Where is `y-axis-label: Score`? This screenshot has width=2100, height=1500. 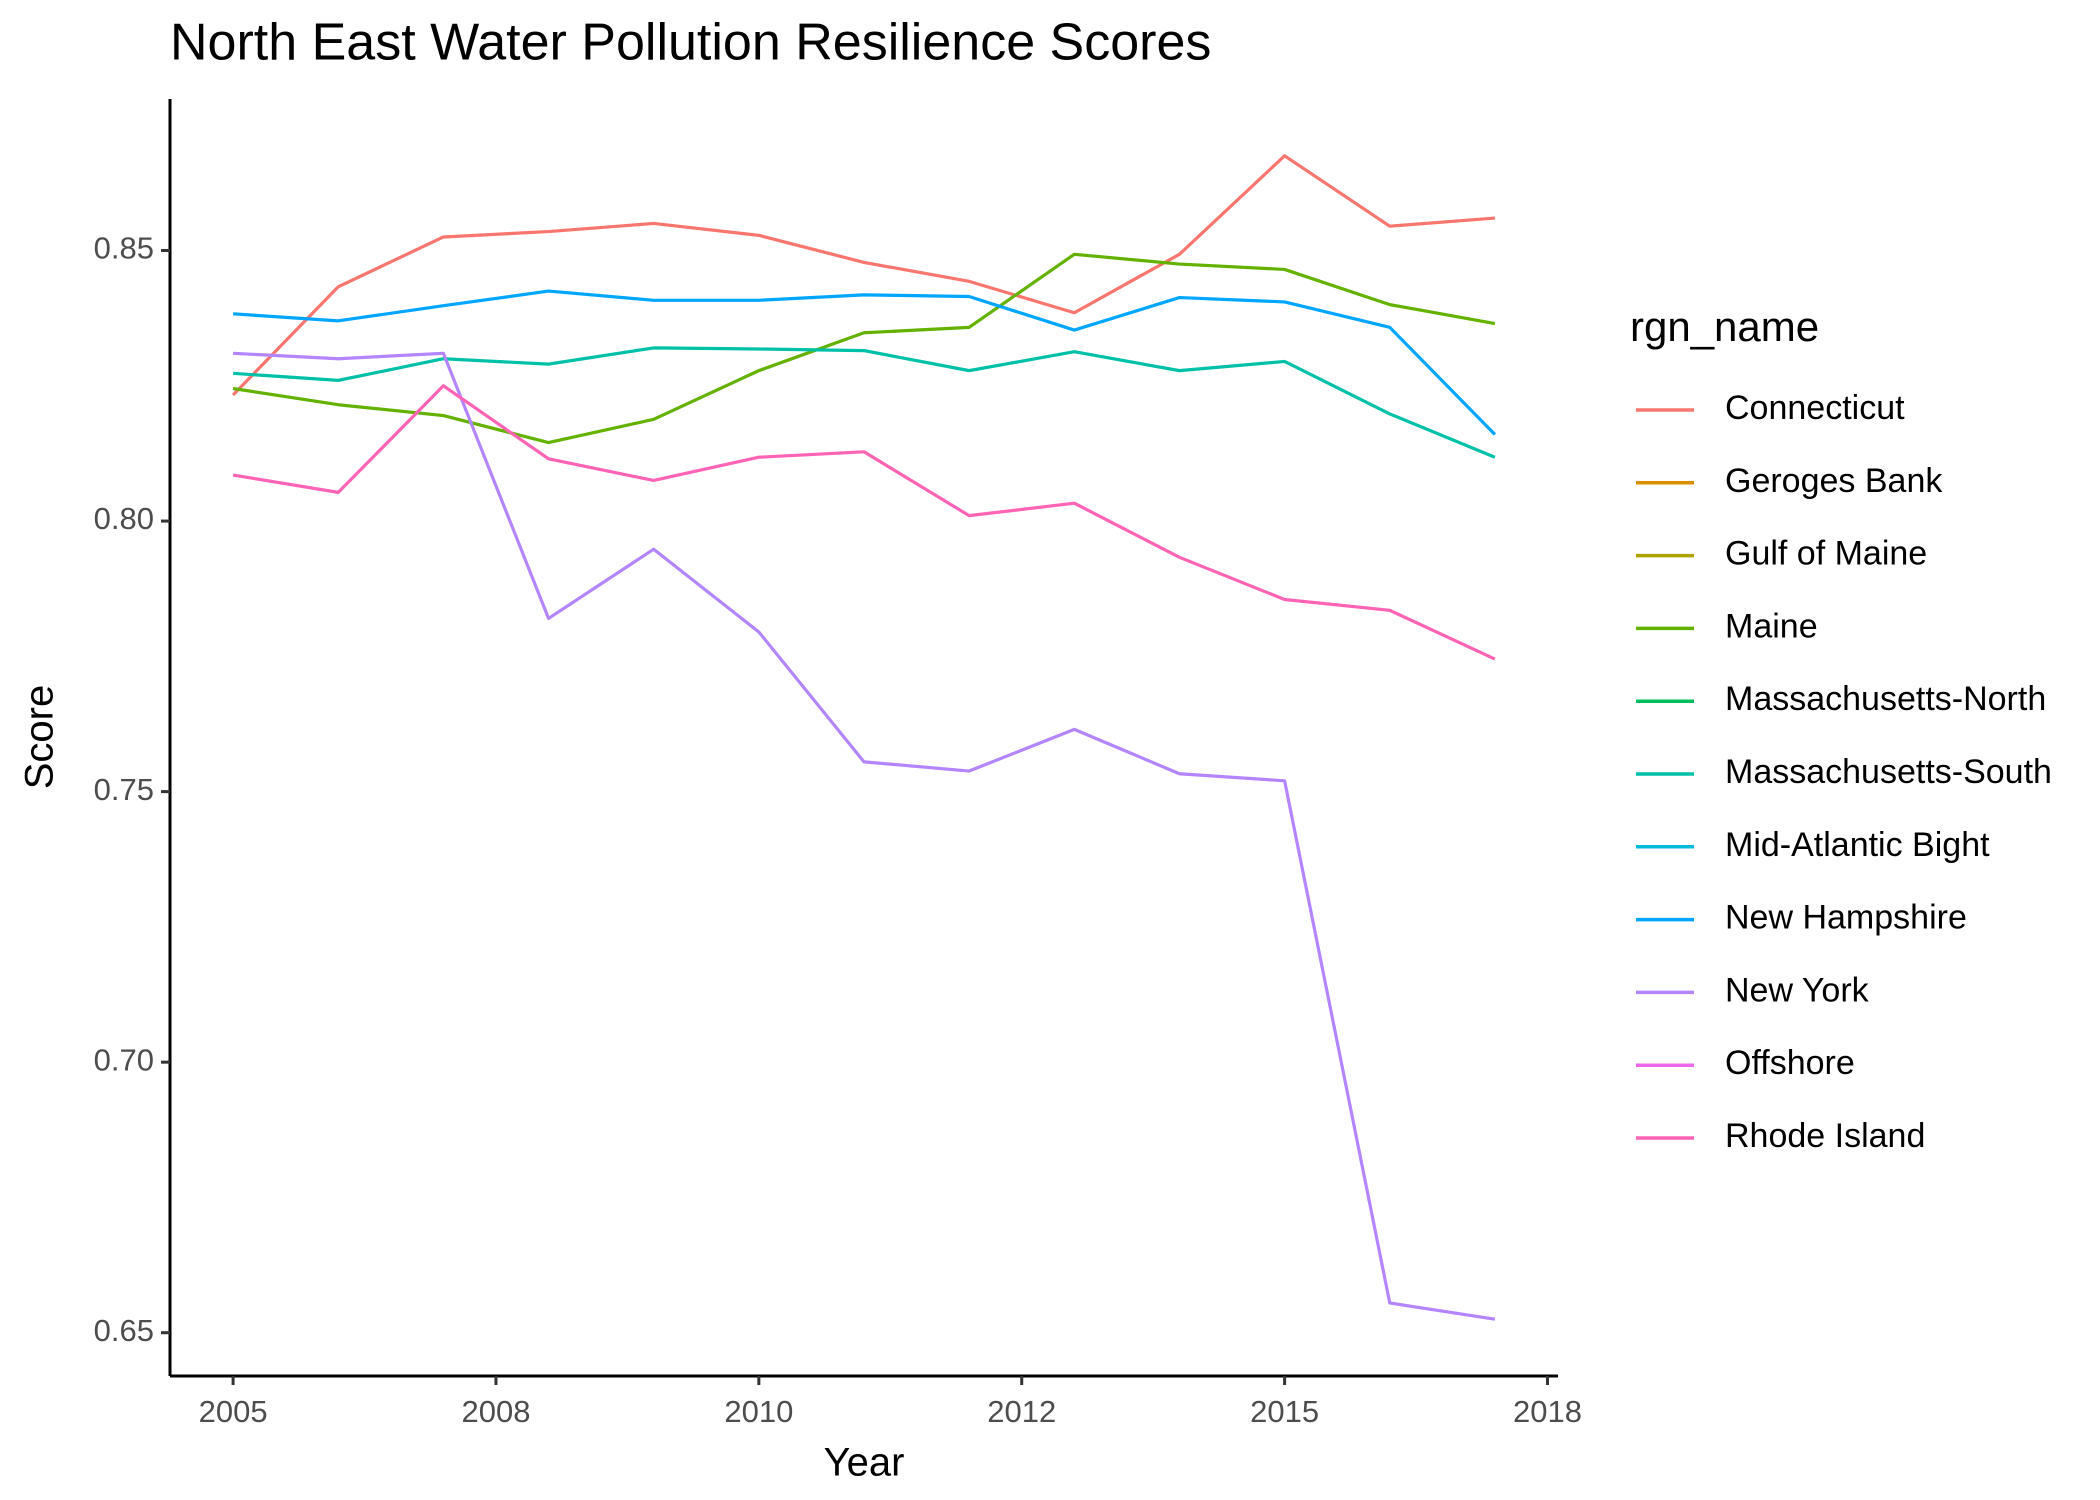 y-axis-label: Score is located at coordinates (40, 737).